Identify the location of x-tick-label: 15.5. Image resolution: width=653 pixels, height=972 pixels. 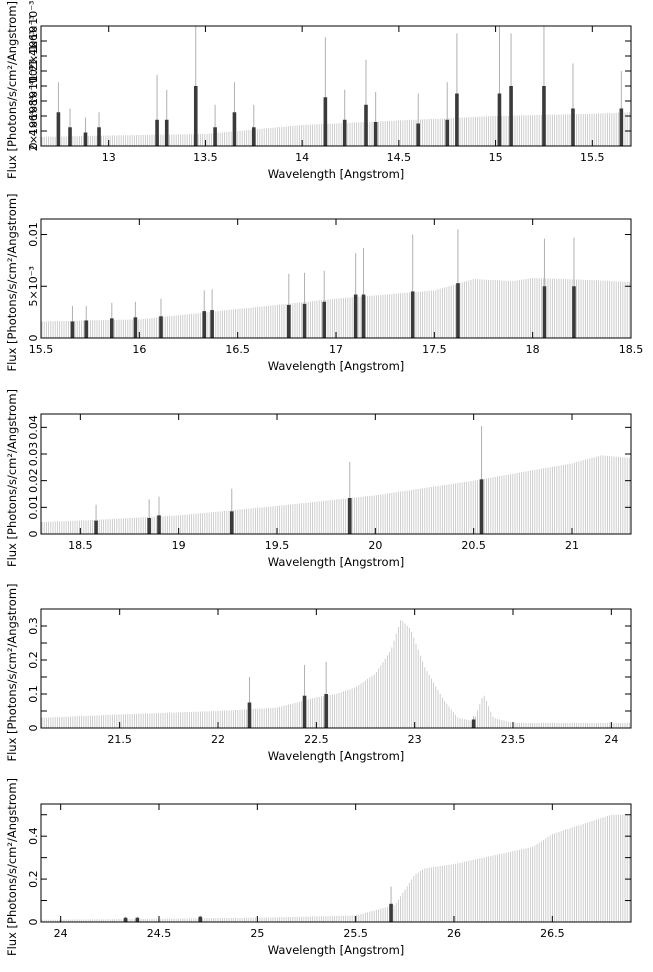
(41, 349).